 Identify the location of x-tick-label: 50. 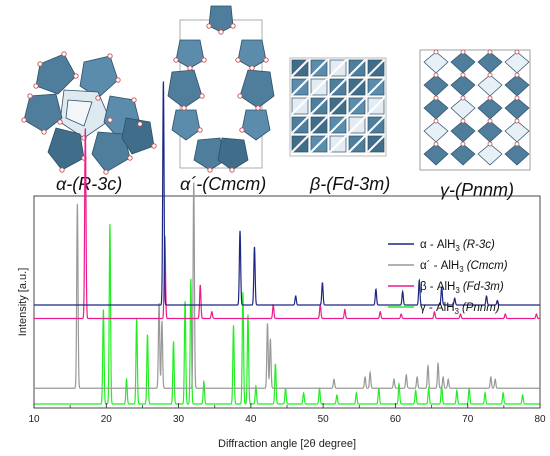
(324, 419).